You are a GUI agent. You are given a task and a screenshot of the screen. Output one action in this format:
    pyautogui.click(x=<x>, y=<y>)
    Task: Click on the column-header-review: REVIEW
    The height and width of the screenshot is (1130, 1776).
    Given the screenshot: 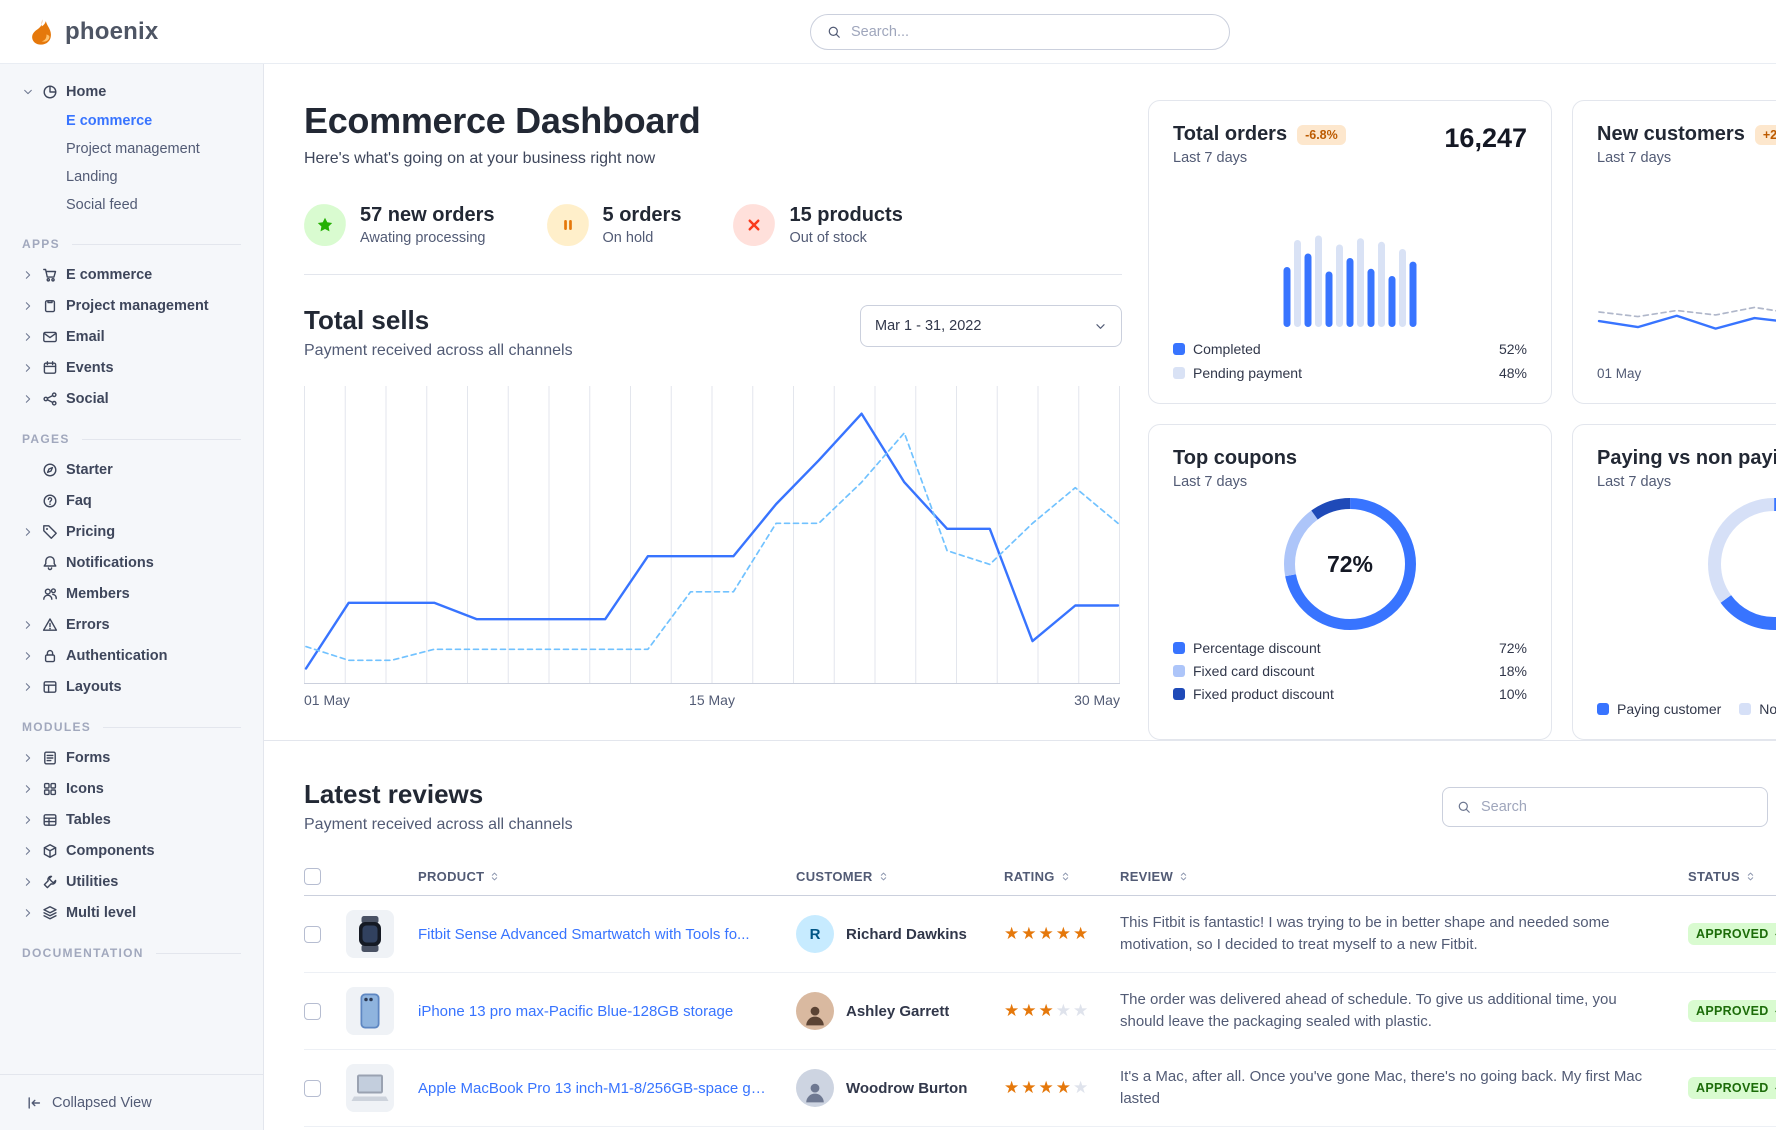 What is the action you would take?
    pyautogui.click(x=1404, y=876)
    